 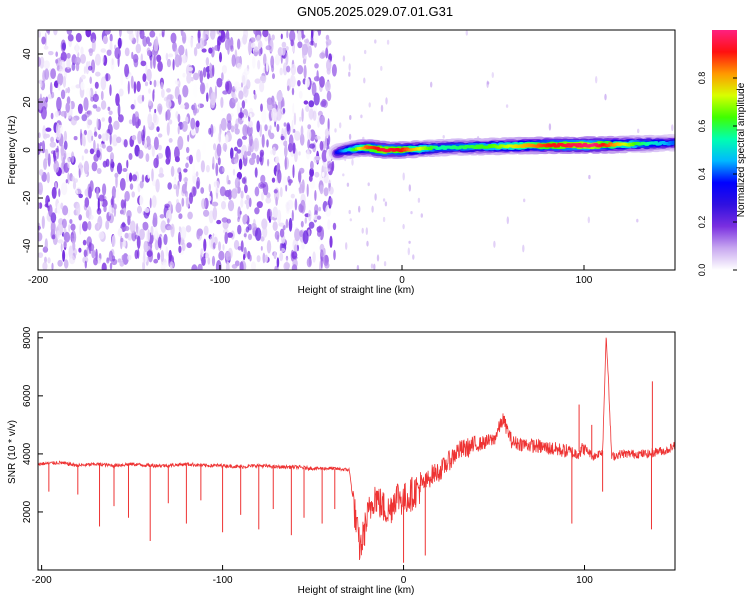 I want to click on x-tick-label: 0, so click(x=402, y=280).